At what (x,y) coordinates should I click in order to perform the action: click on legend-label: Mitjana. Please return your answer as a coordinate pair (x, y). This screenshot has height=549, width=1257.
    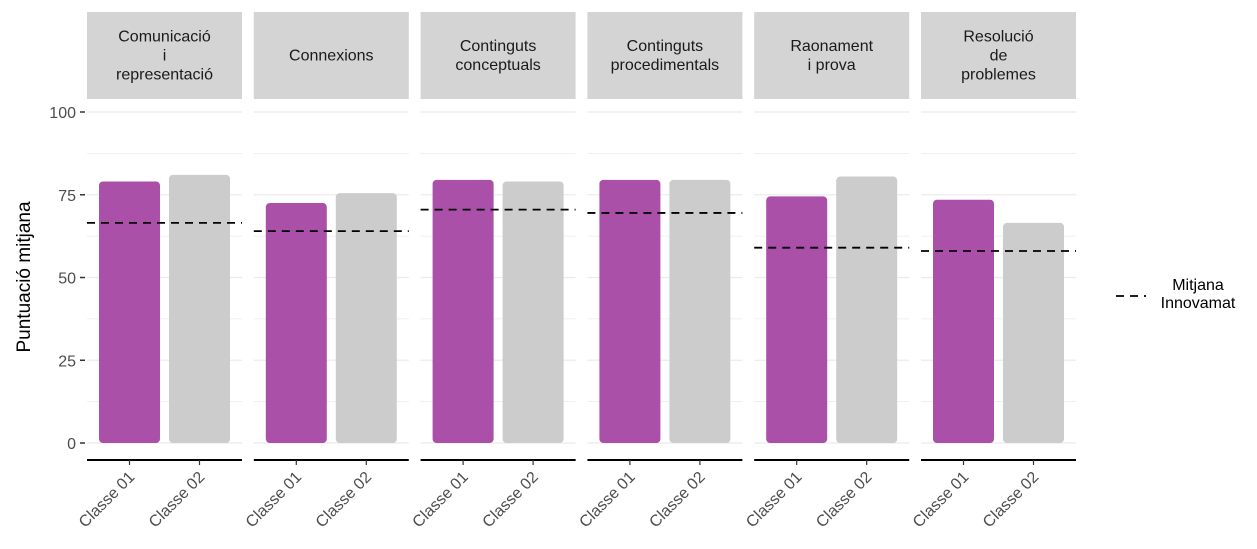
    Looking at the image, I should click on (1198, 285).